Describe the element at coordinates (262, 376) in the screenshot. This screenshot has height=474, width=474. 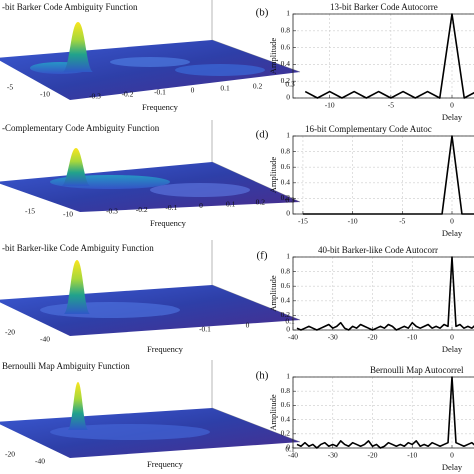
I see `panel-label: (h)` at that location.